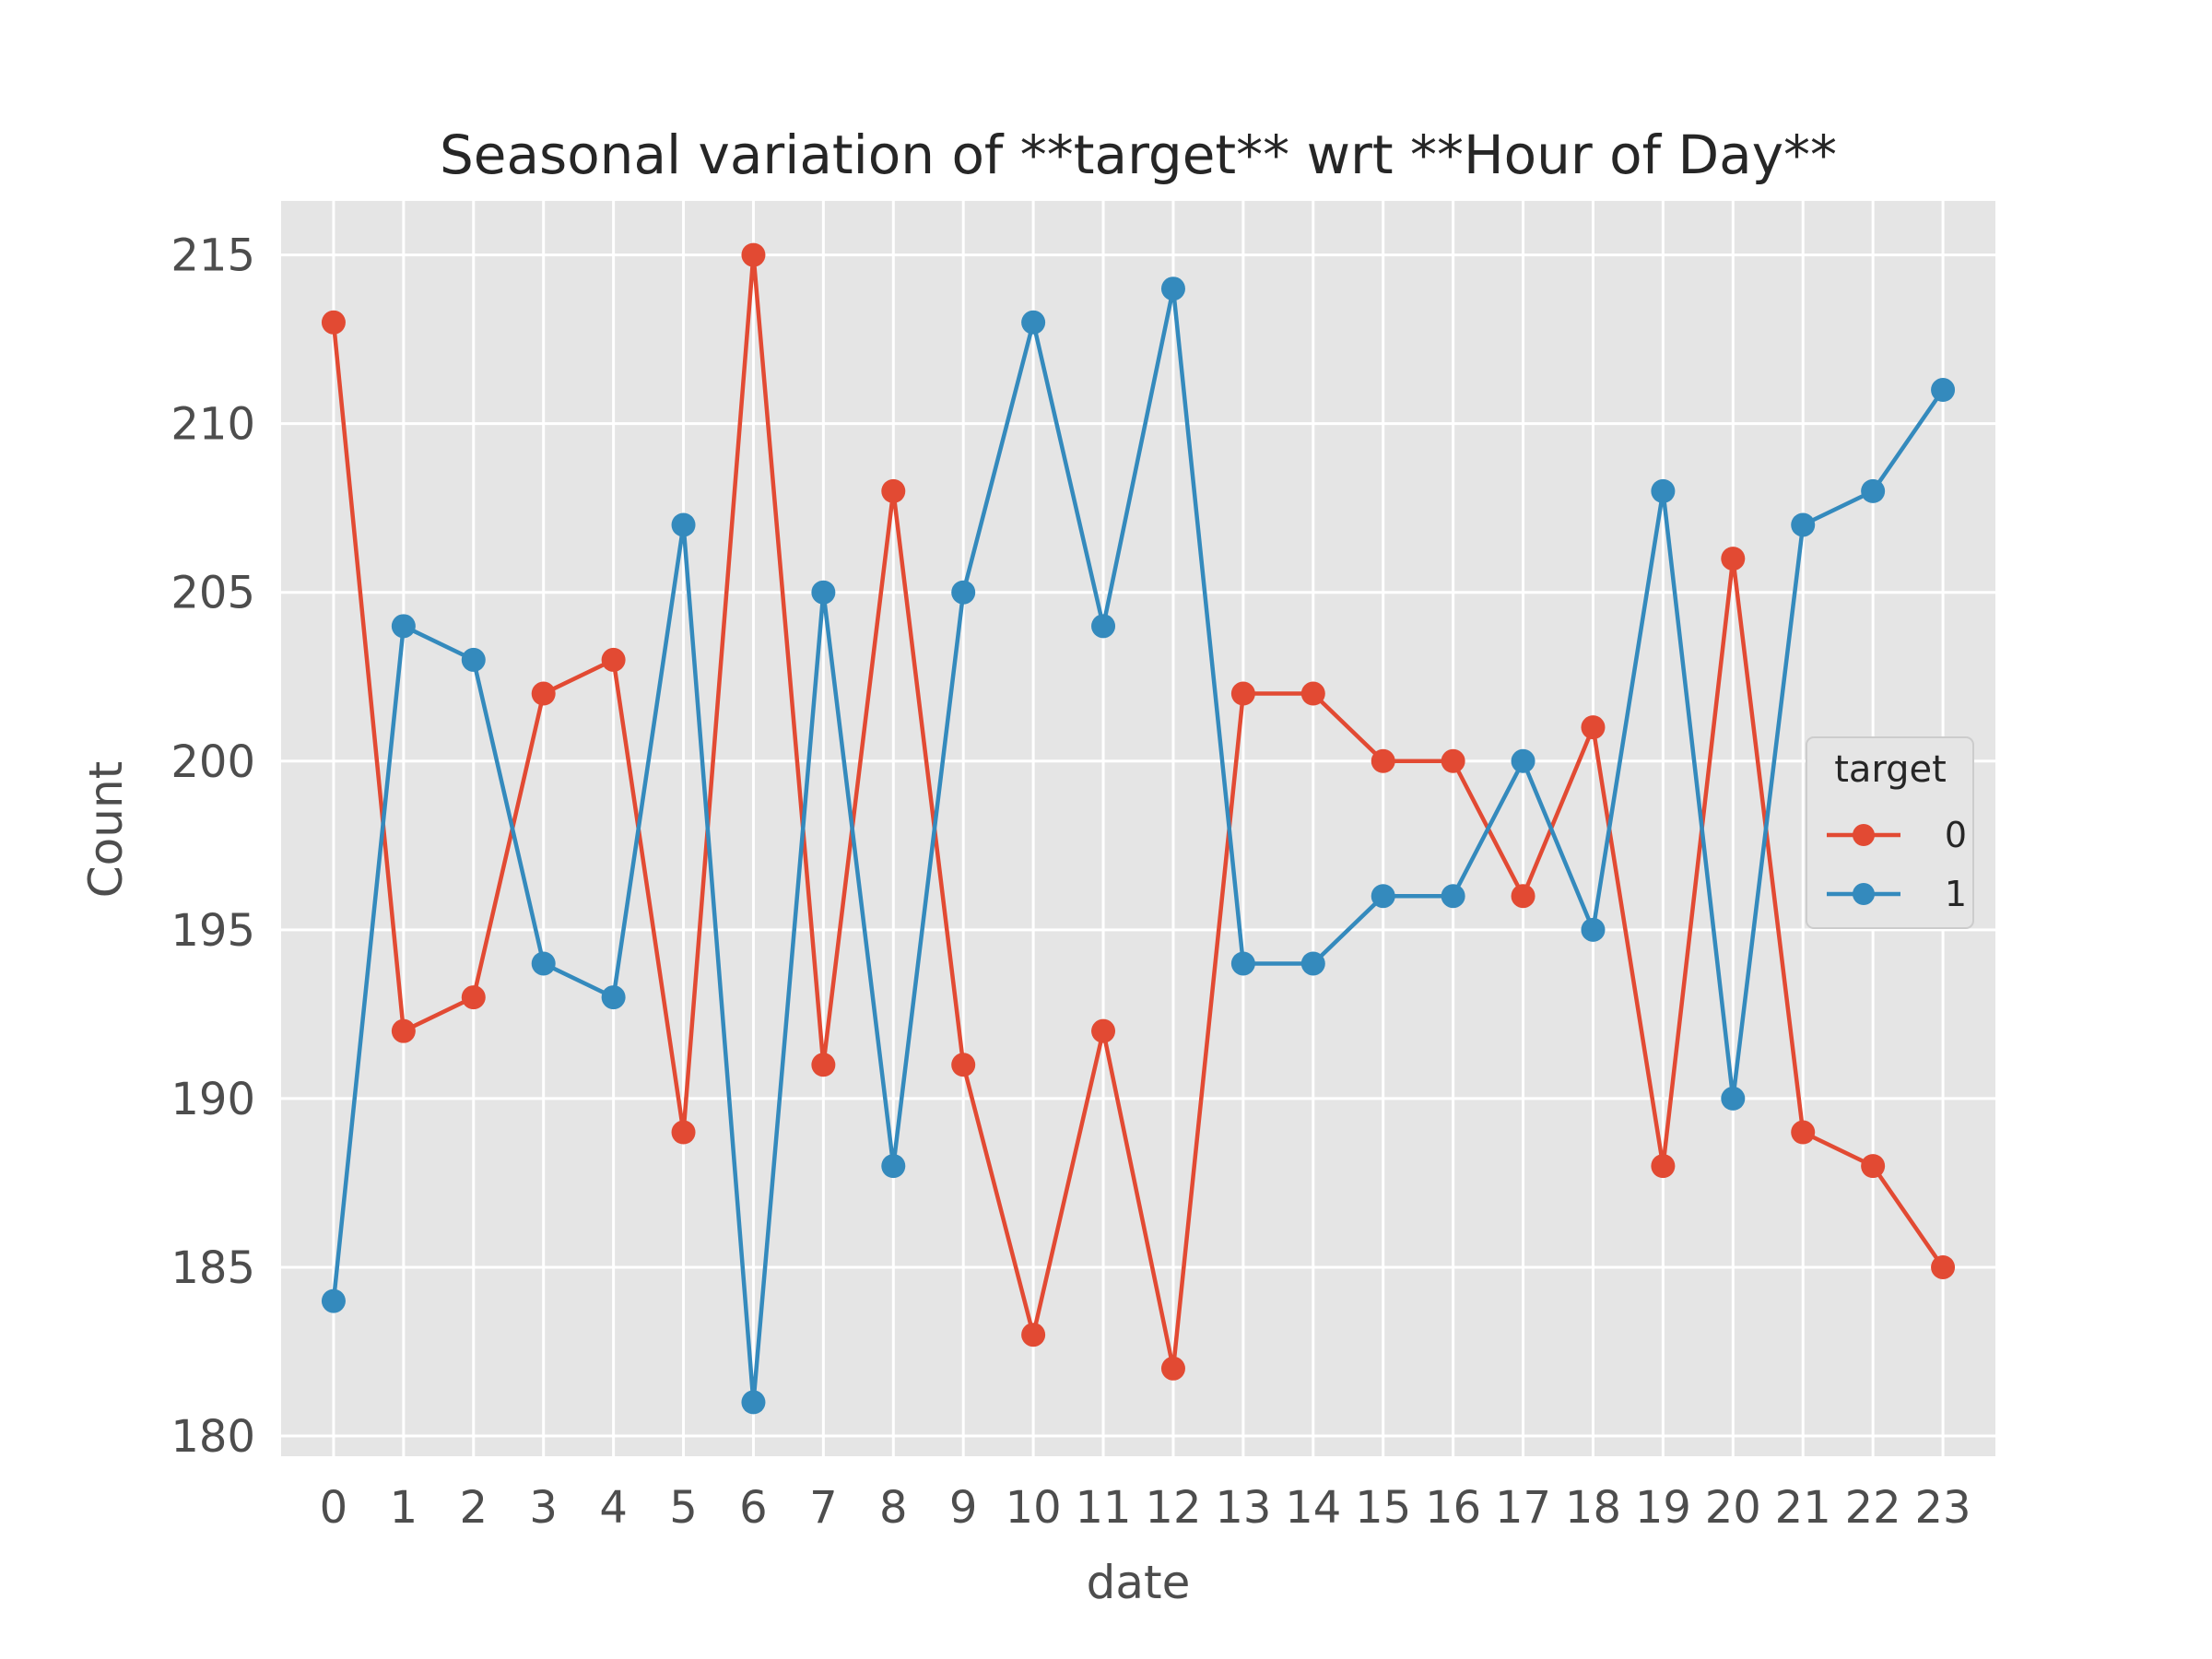 The width and height of the screenshot is (2212, 1659). I want to click on x-tick-label: 15, so click(1383, 1508).